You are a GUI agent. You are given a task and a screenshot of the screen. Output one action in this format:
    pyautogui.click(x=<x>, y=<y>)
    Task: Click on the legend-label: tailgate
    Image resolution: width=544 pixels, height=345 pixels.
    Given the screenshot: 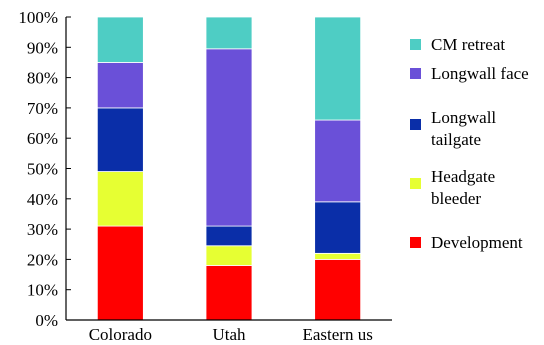 What is the action you would take?
    pyautogui.click(x=456, y=139)
    